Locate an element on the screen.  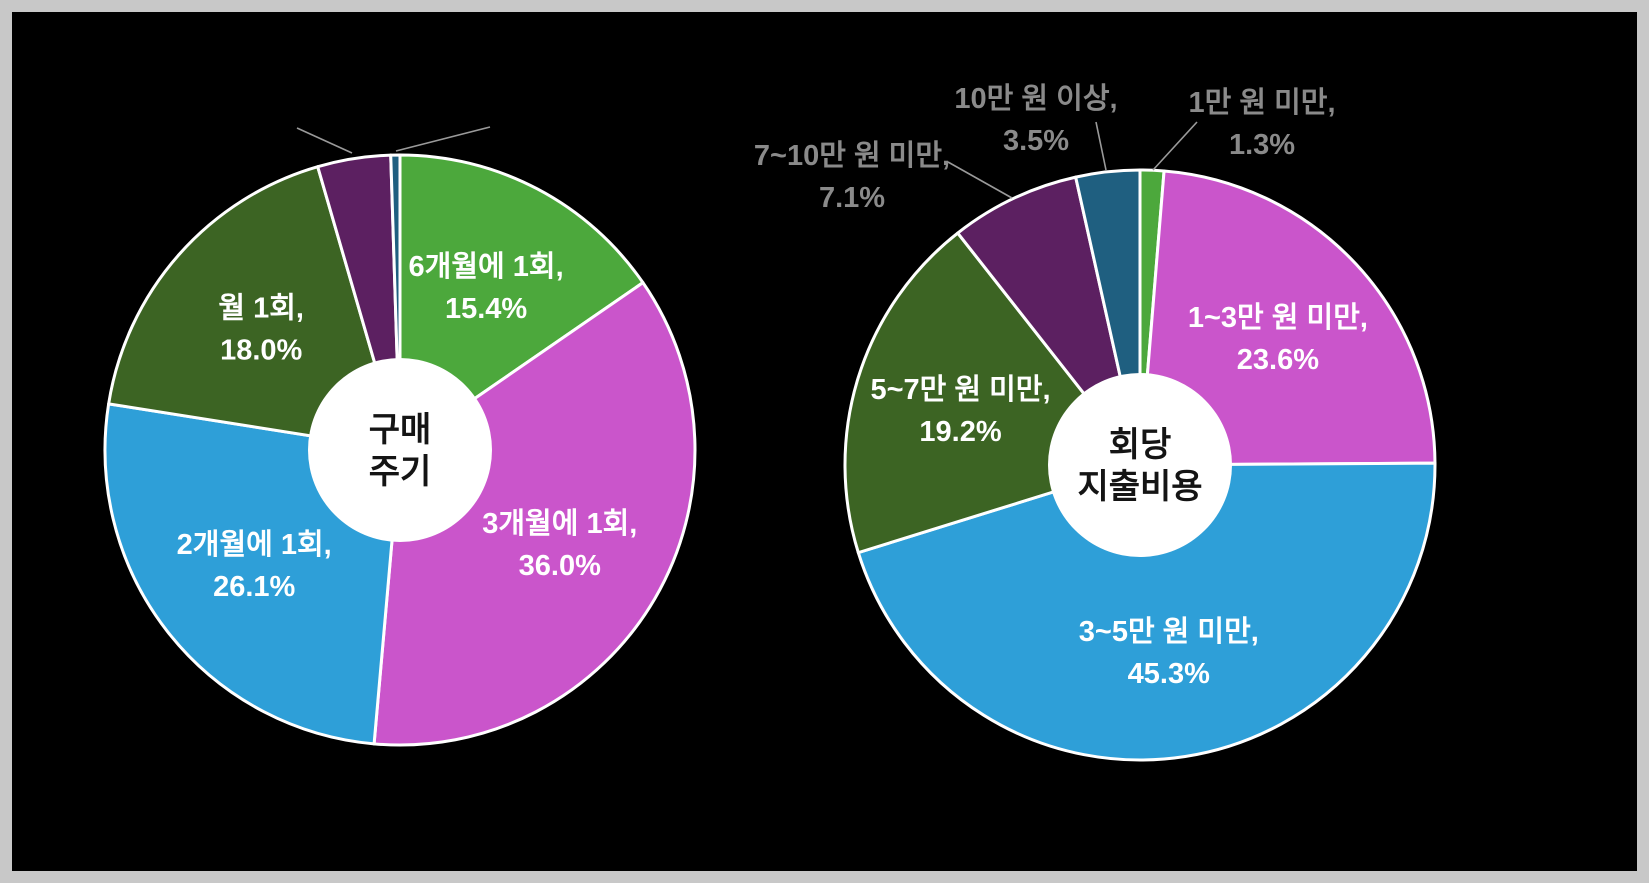
slice-label: 1~3만 원 미만, 23.6% is located at coordinates (1278, 338).